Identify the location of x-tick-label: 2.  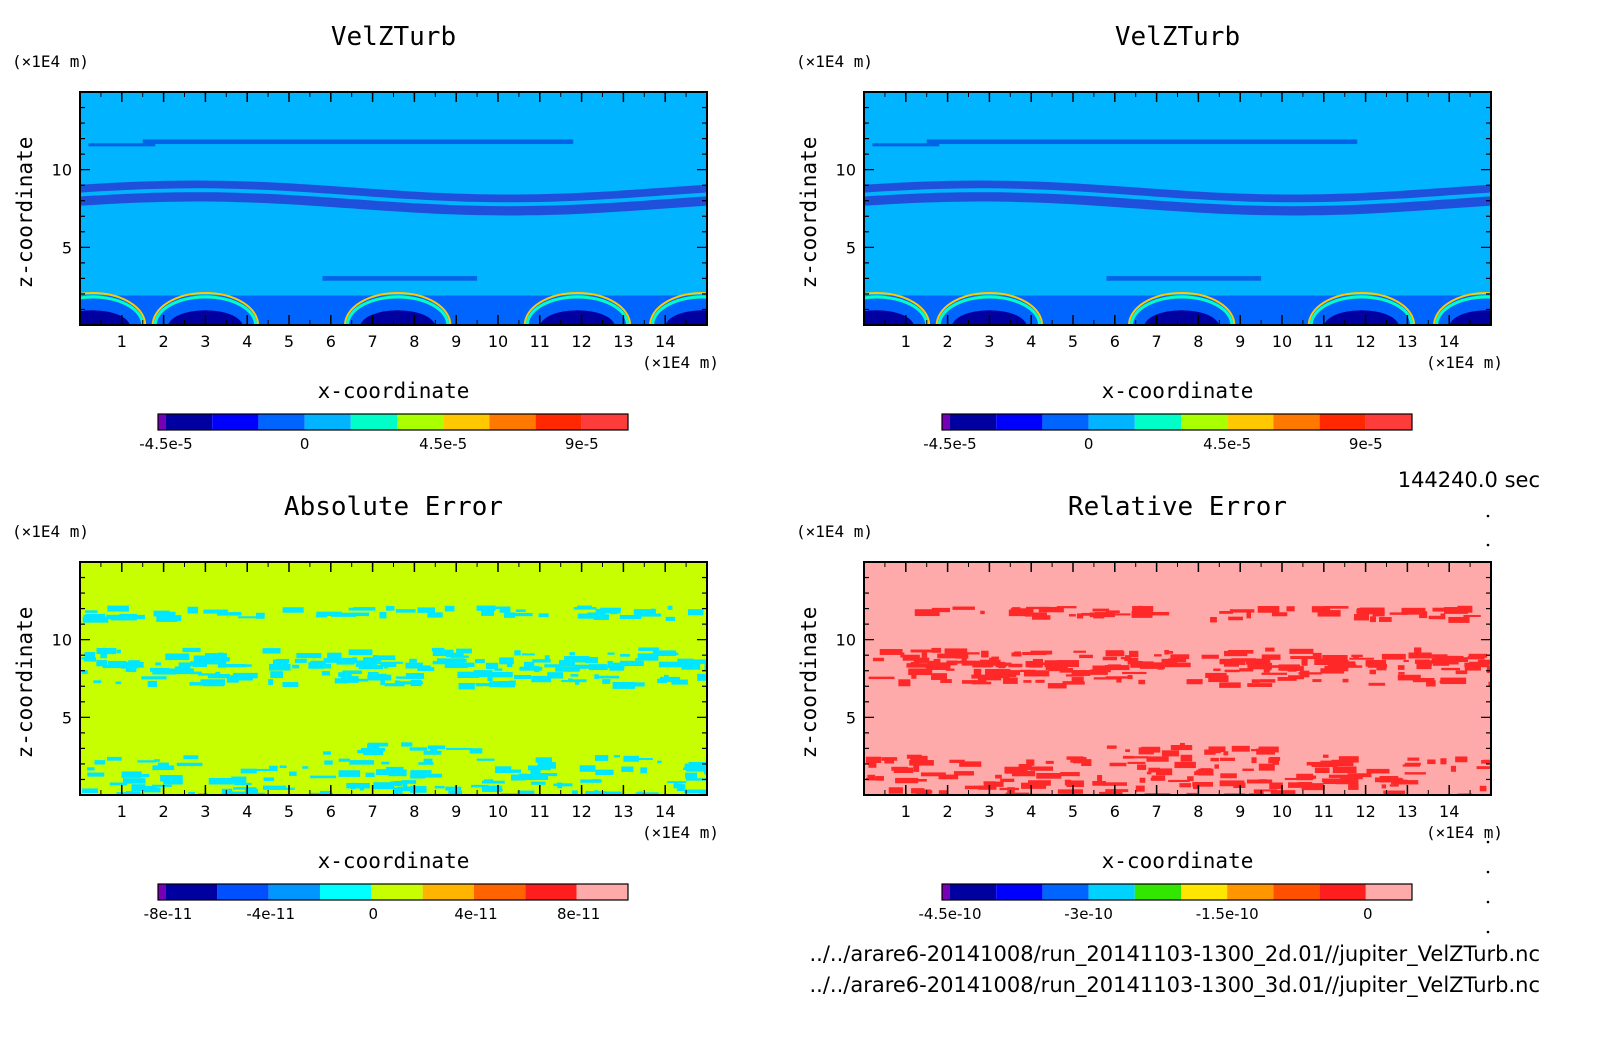
(948, 341).